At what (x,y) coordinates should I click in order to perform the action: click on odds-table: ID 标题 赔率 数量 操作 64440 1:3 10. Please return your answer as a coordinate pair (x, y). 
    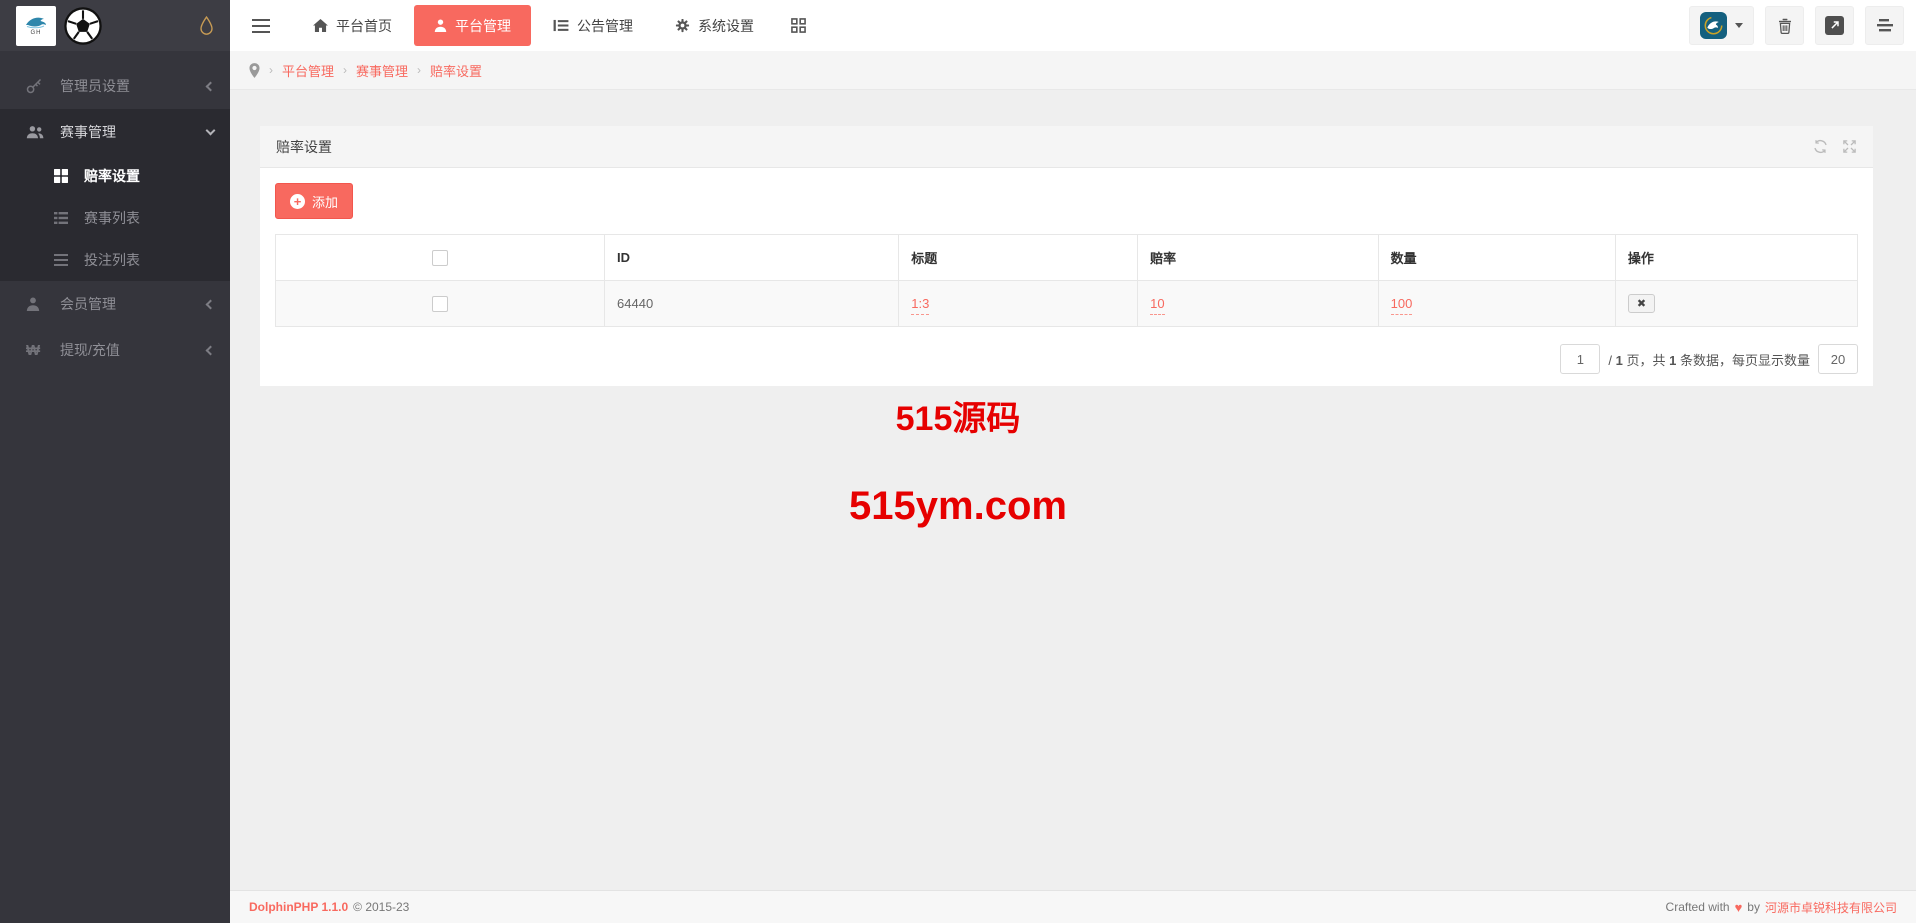
    Looking at the image, I should click on (1066, 280).